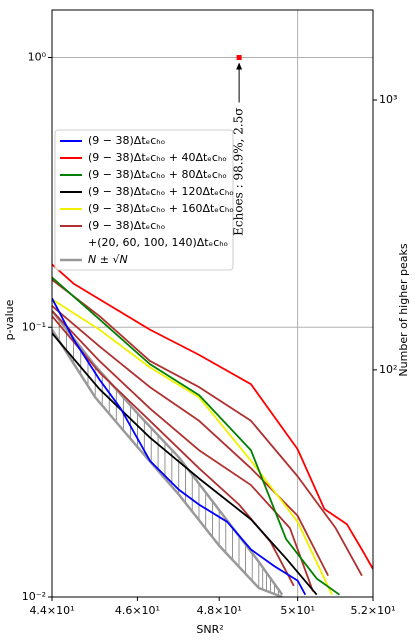  What do you see at coordinates (388, 369) in the screenshot?
I see `y2-tick-label: 10²` at bounding box center [388, 369].